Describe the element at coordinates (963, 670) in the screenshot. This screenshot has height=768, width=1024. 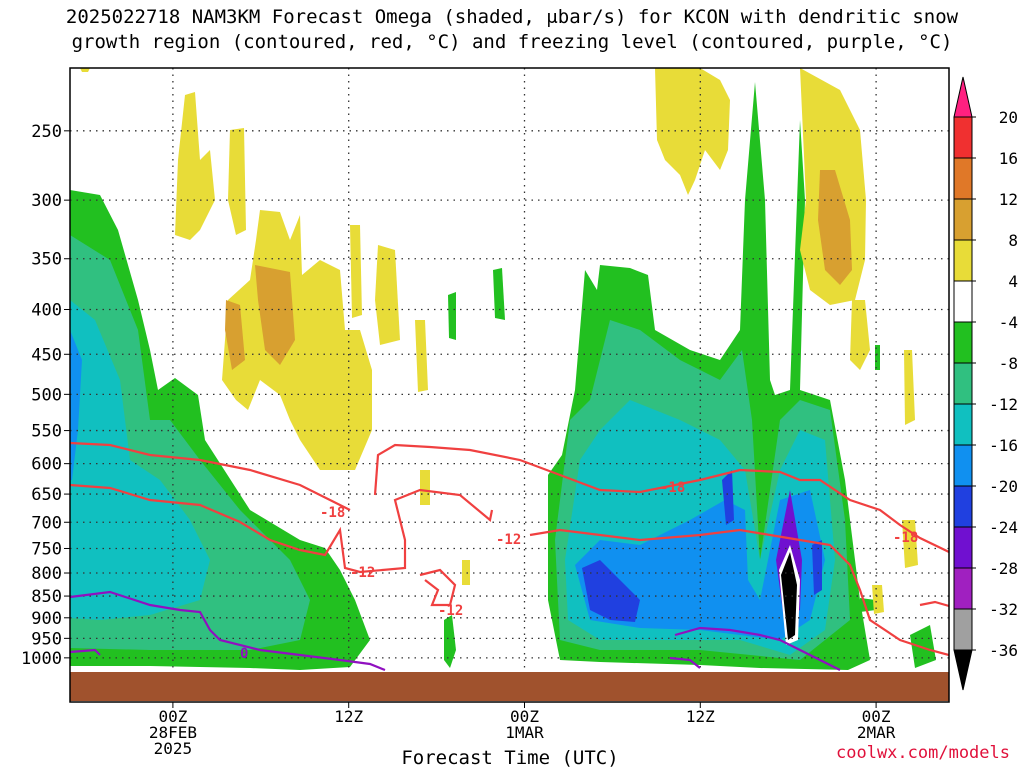
I see `colorbar-bottom-arrow` at that location.